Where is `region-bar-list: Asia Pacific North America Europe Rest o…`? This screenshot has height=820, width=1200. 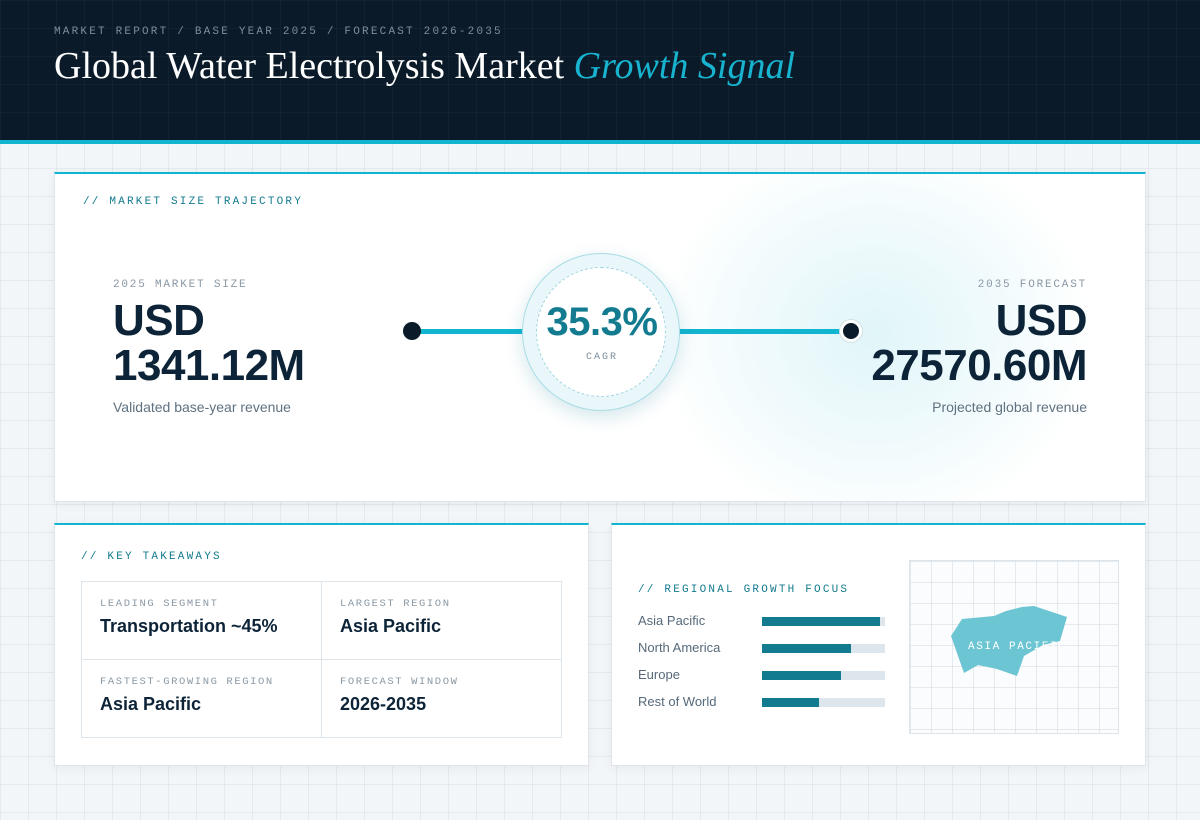
region-bar-list: Asia Pacific North America Europe Rest o… is located at coordinates (763, 667).